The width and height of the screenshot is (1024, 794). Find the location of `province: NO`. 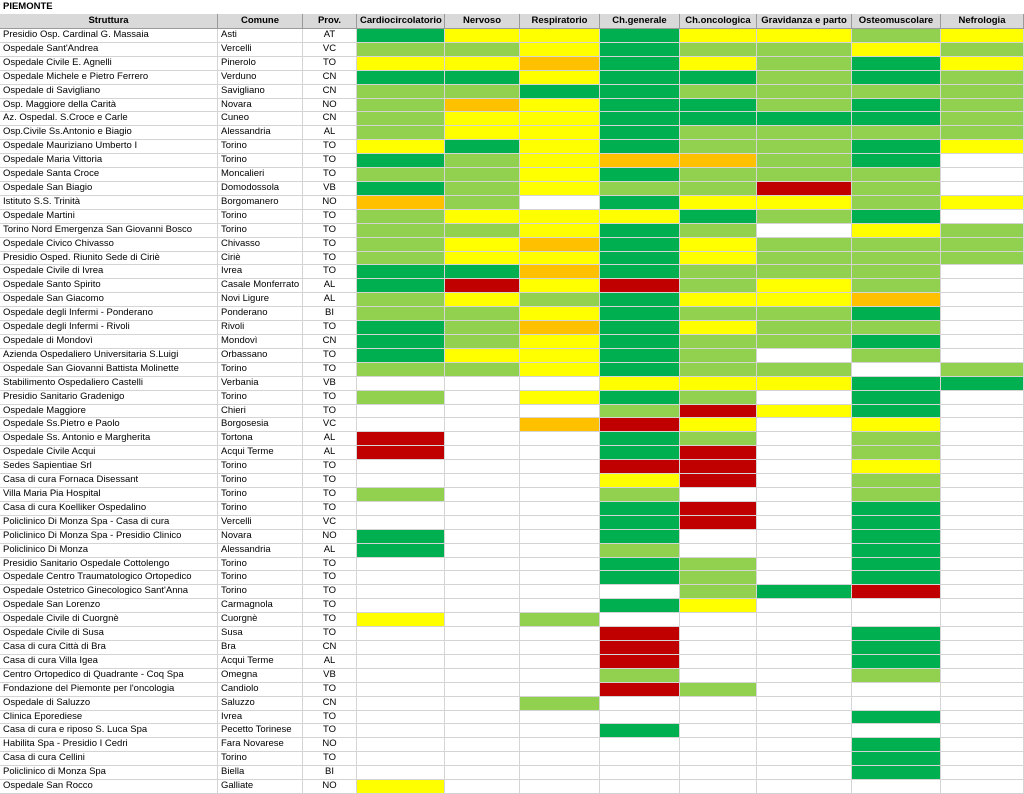

province: NO is located at coordinates (330, 787).